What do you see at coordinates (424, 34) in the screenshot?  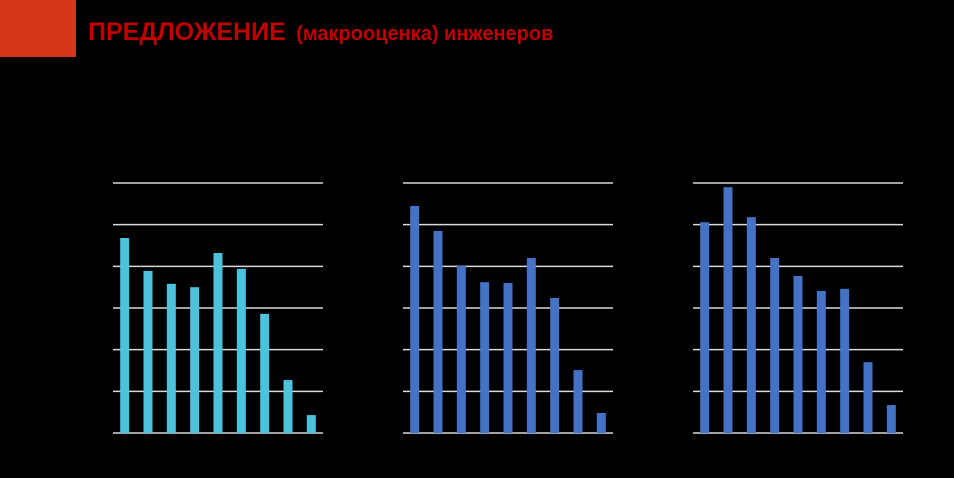 I see `title-rest: (макрооценка) инженеров` at bounding box center [424, 34].